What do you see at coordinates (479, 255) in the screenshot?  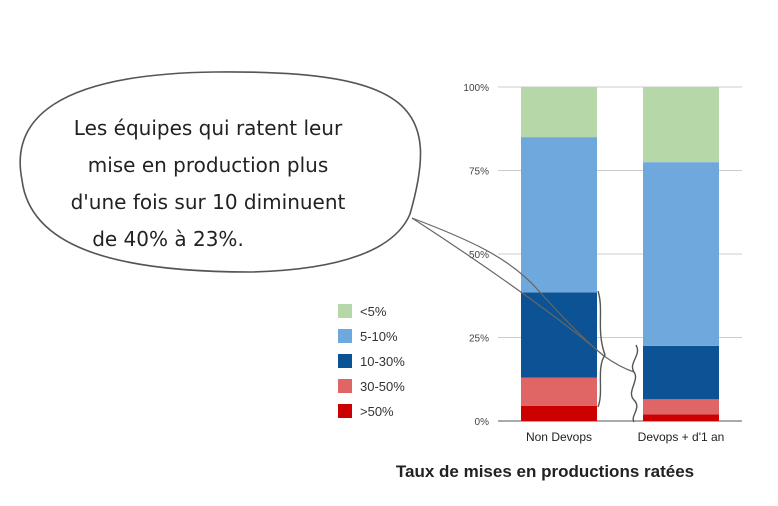 I see `y-tick-label: 50%` at bounding box center [479, 255].